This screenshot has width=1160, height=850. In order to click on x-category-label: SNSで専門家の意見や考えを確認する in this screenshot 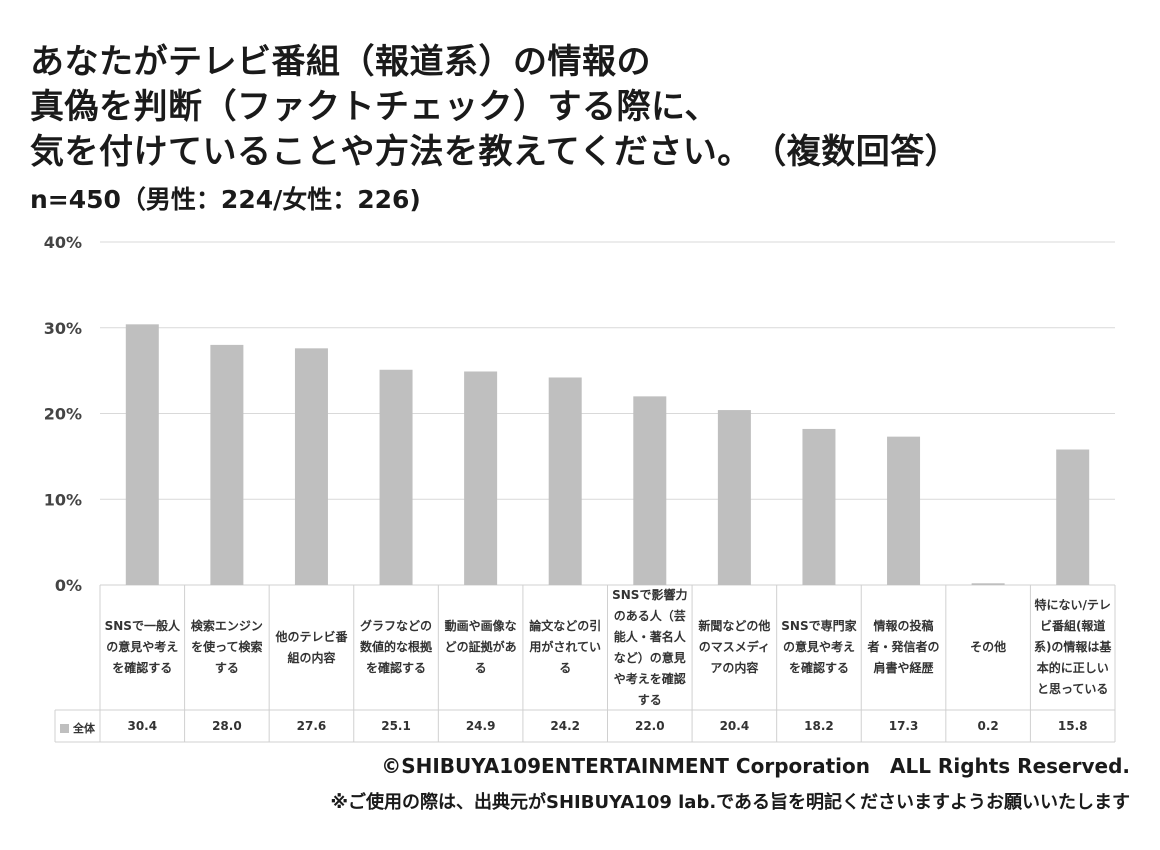, I will do `click(819, 647)`.